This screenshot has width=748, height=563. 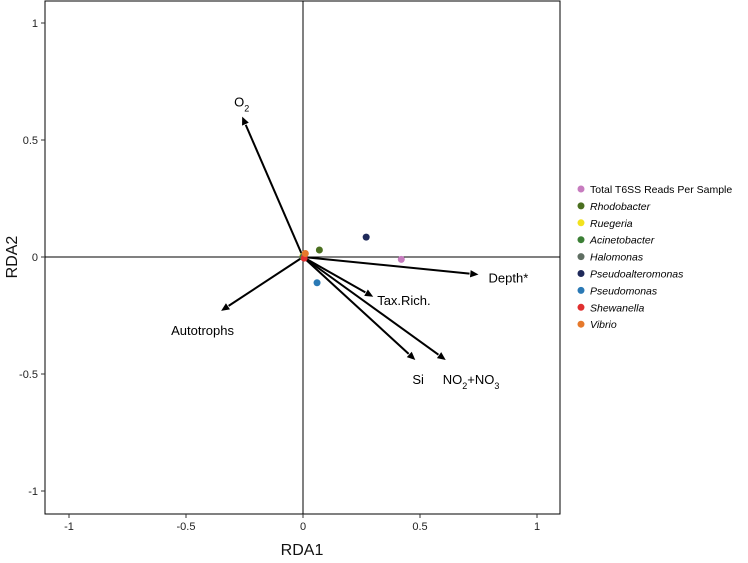 What do you see at coordinates (186, 527) in the screenshot?
I see `x-tick-label: -0.5` at bounding box center [186, 527].